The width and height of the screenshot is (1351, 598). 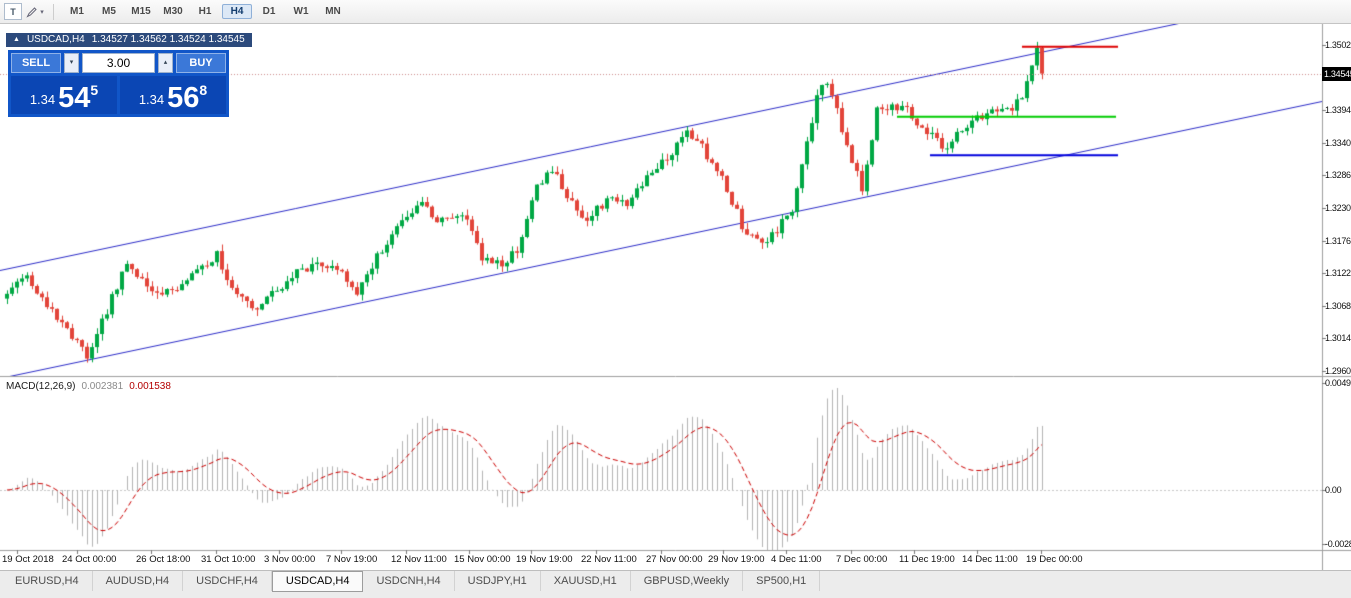 What do you see at coordinates (796, 559) in the screenshot?
I see `time-axis-label: 4 Dec 11:00` at bounding box center [796, 559].